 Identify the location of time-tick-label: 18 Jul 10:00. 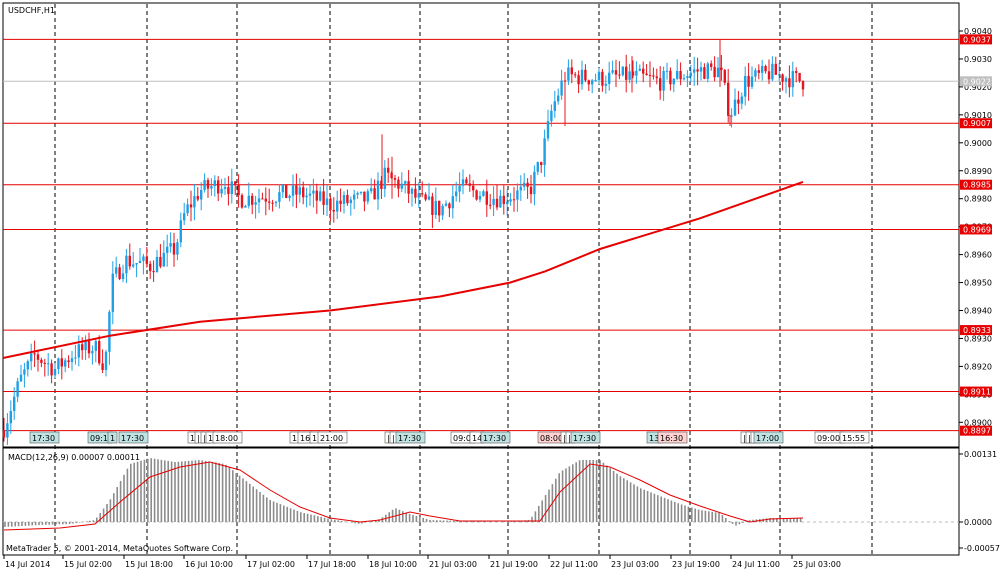
(393, 564).